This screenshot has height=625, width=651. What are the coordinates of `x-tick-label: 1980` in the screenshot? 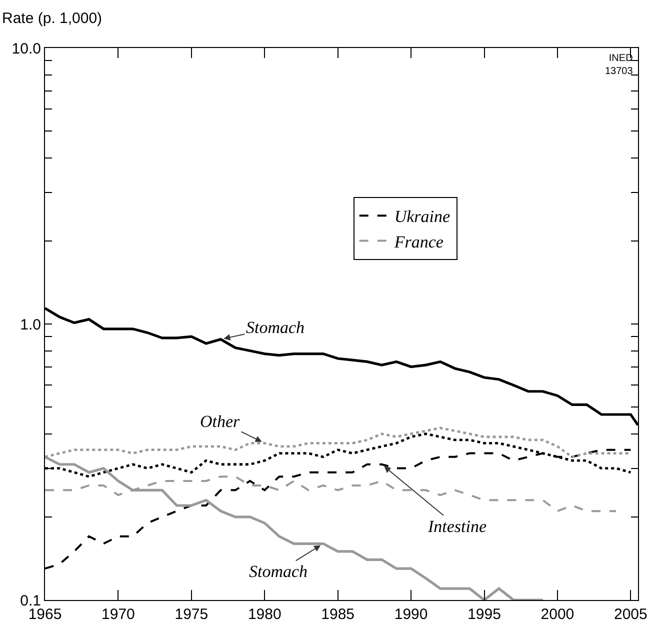 It's located at (265, 614).